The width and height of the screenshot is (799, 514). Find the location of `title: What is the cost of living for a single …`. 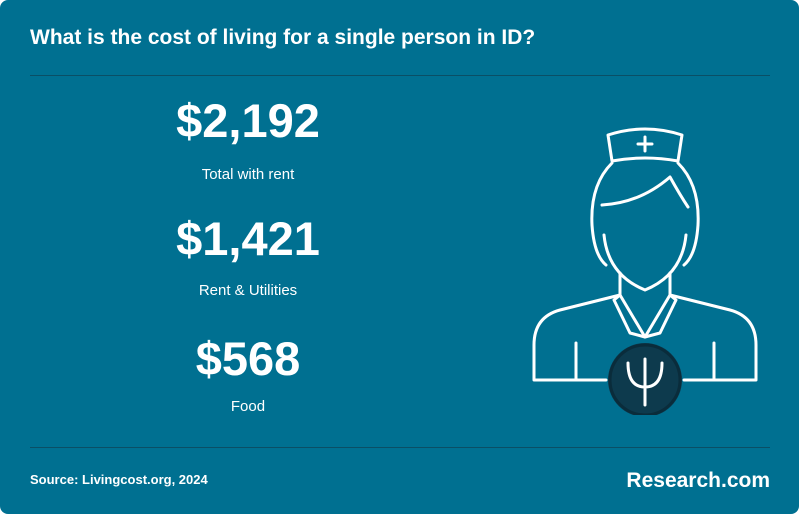

title: What is the cost of living for a single … is located at coordinates (283, 37).